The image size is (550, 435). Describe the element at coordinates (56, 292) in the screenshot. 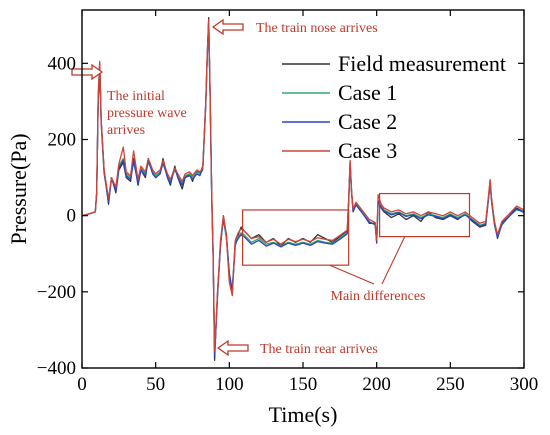

I see `y-tick-label: −200` at that location.